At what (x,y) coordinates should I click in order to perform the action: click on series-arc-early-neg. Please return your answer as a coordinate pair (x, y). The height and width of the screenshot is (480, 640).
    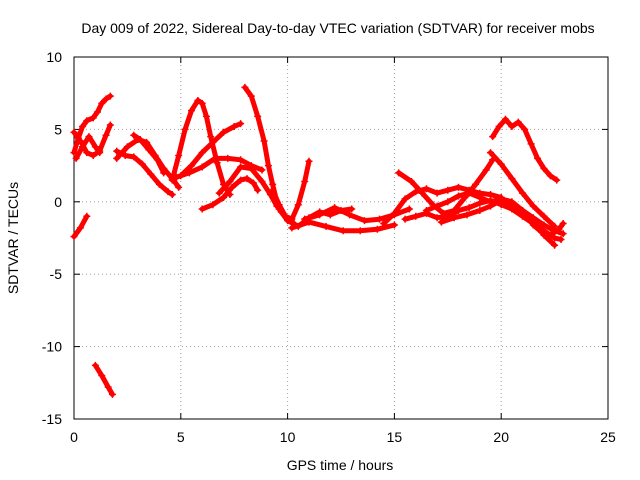
    Looking at the image, I should click on (80, 226).